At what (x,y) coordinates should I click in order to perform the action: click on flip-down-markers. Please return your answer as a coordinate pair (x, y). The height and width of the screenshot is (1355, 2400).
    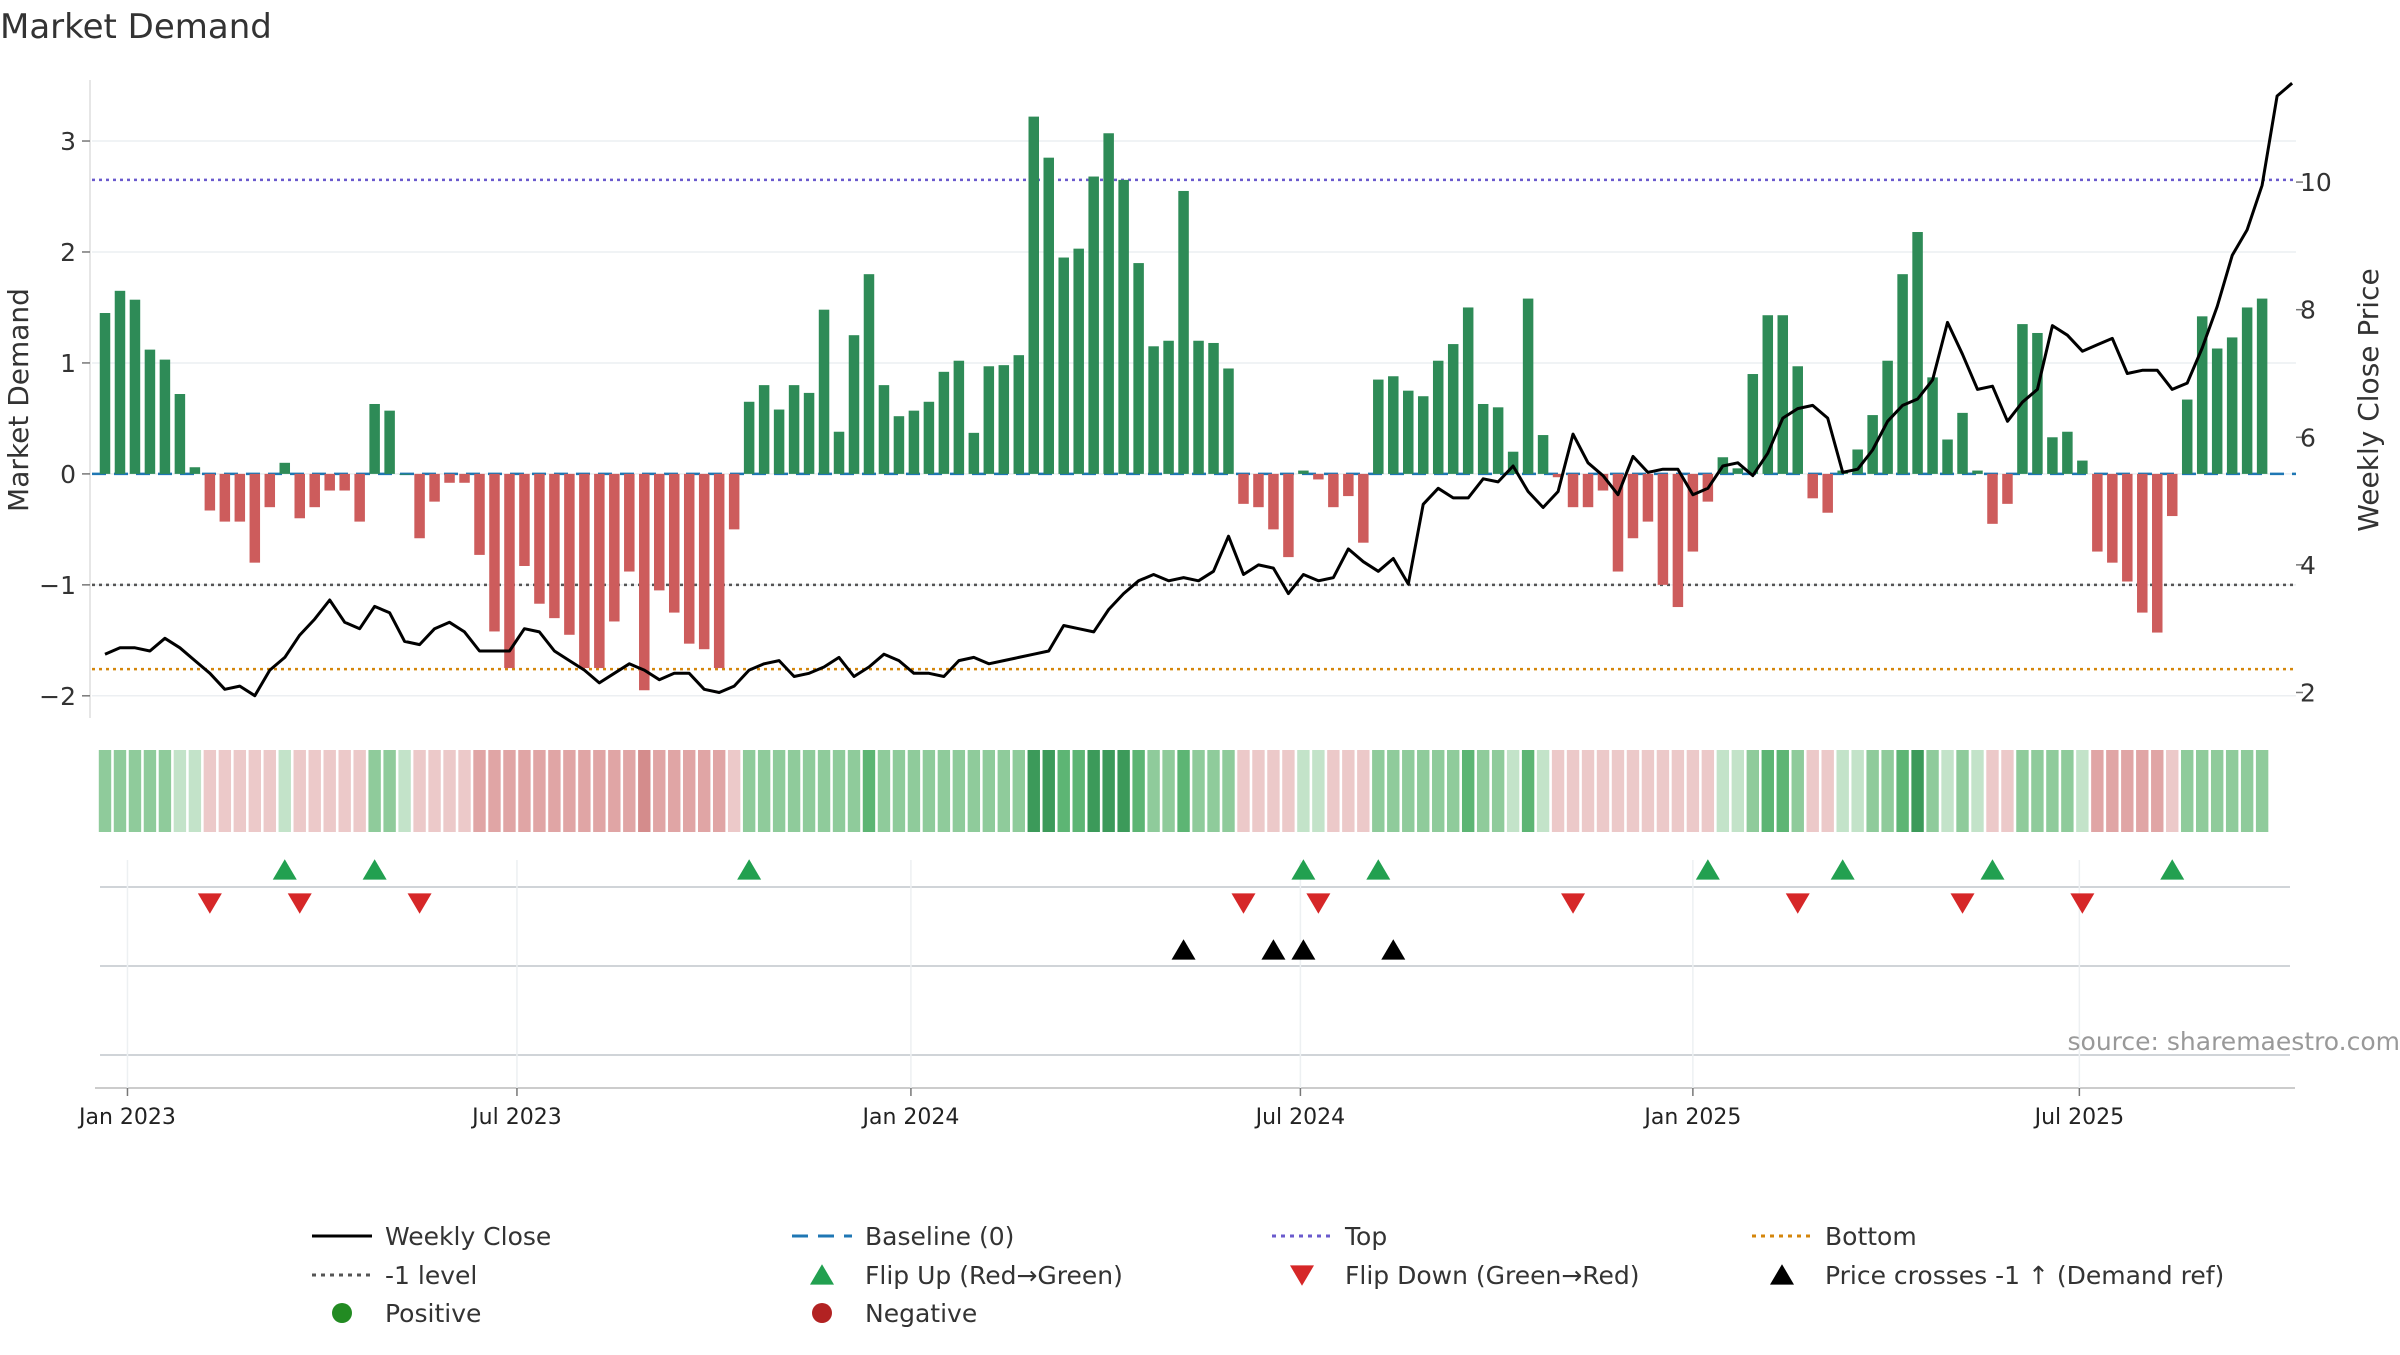
    Looking at the image, I should click on (1146, 903).